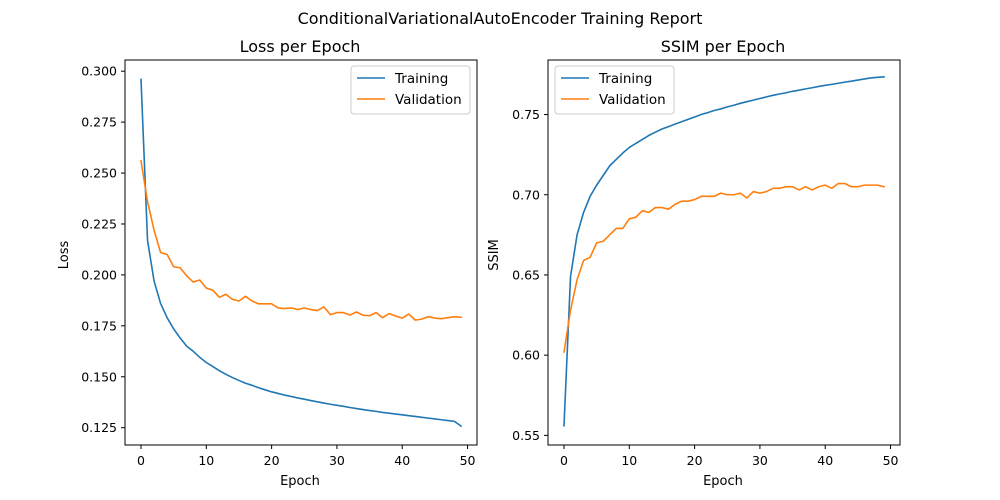 The width and height of the screenshot is (1000, 500). Describe the element at coordinates (421, 79) in the screenshot. I see `loss-legend-label-training: Training` at that location.